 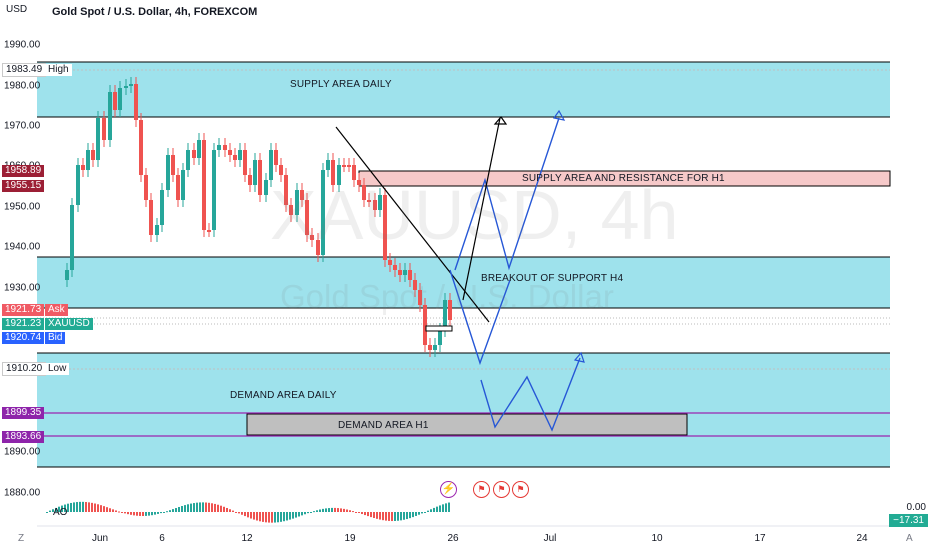 What do you see at coordinates (17, 9) in the screenshot?
I see `currency-label: USD` at bounding box center [17, 9].